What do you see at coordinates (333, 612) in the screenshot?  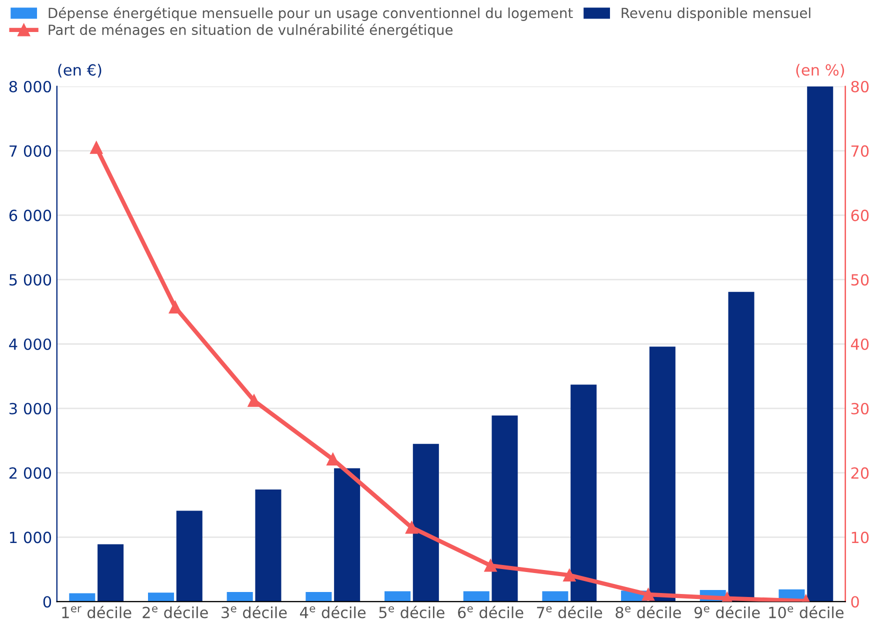 I see `x-tick-label: 4$^{e}$ décile` at bounding box center [333, 612].